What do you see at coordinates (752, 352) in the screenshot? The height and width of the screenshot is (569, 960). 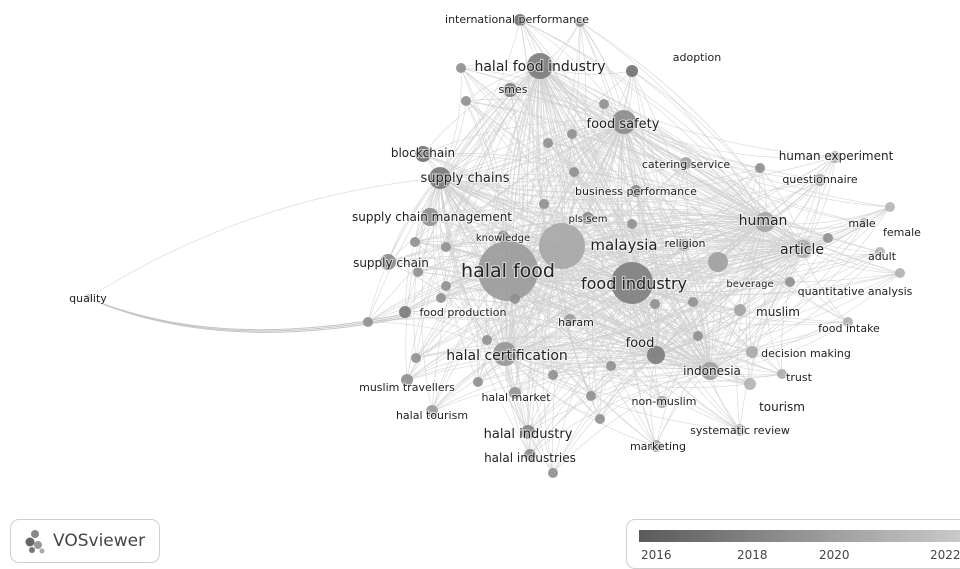 I see `node-decision-making` at bounding box center [752, 352].